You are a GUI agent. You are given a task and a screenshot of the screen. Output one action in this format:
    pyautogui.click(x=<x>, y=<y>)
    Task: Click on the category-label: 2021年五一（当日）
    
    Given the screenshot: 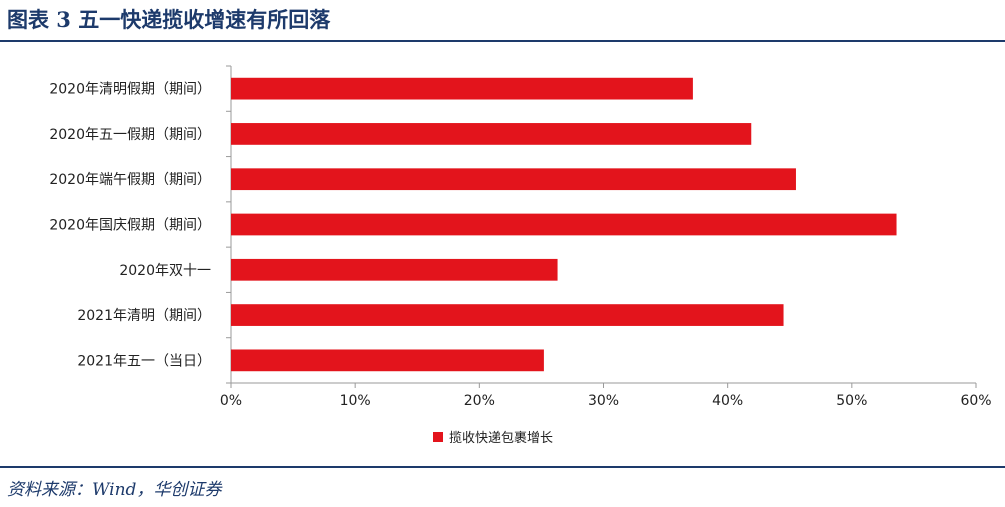 What is the action you would take?
    pyautogui.click(x=144, y=361)
    